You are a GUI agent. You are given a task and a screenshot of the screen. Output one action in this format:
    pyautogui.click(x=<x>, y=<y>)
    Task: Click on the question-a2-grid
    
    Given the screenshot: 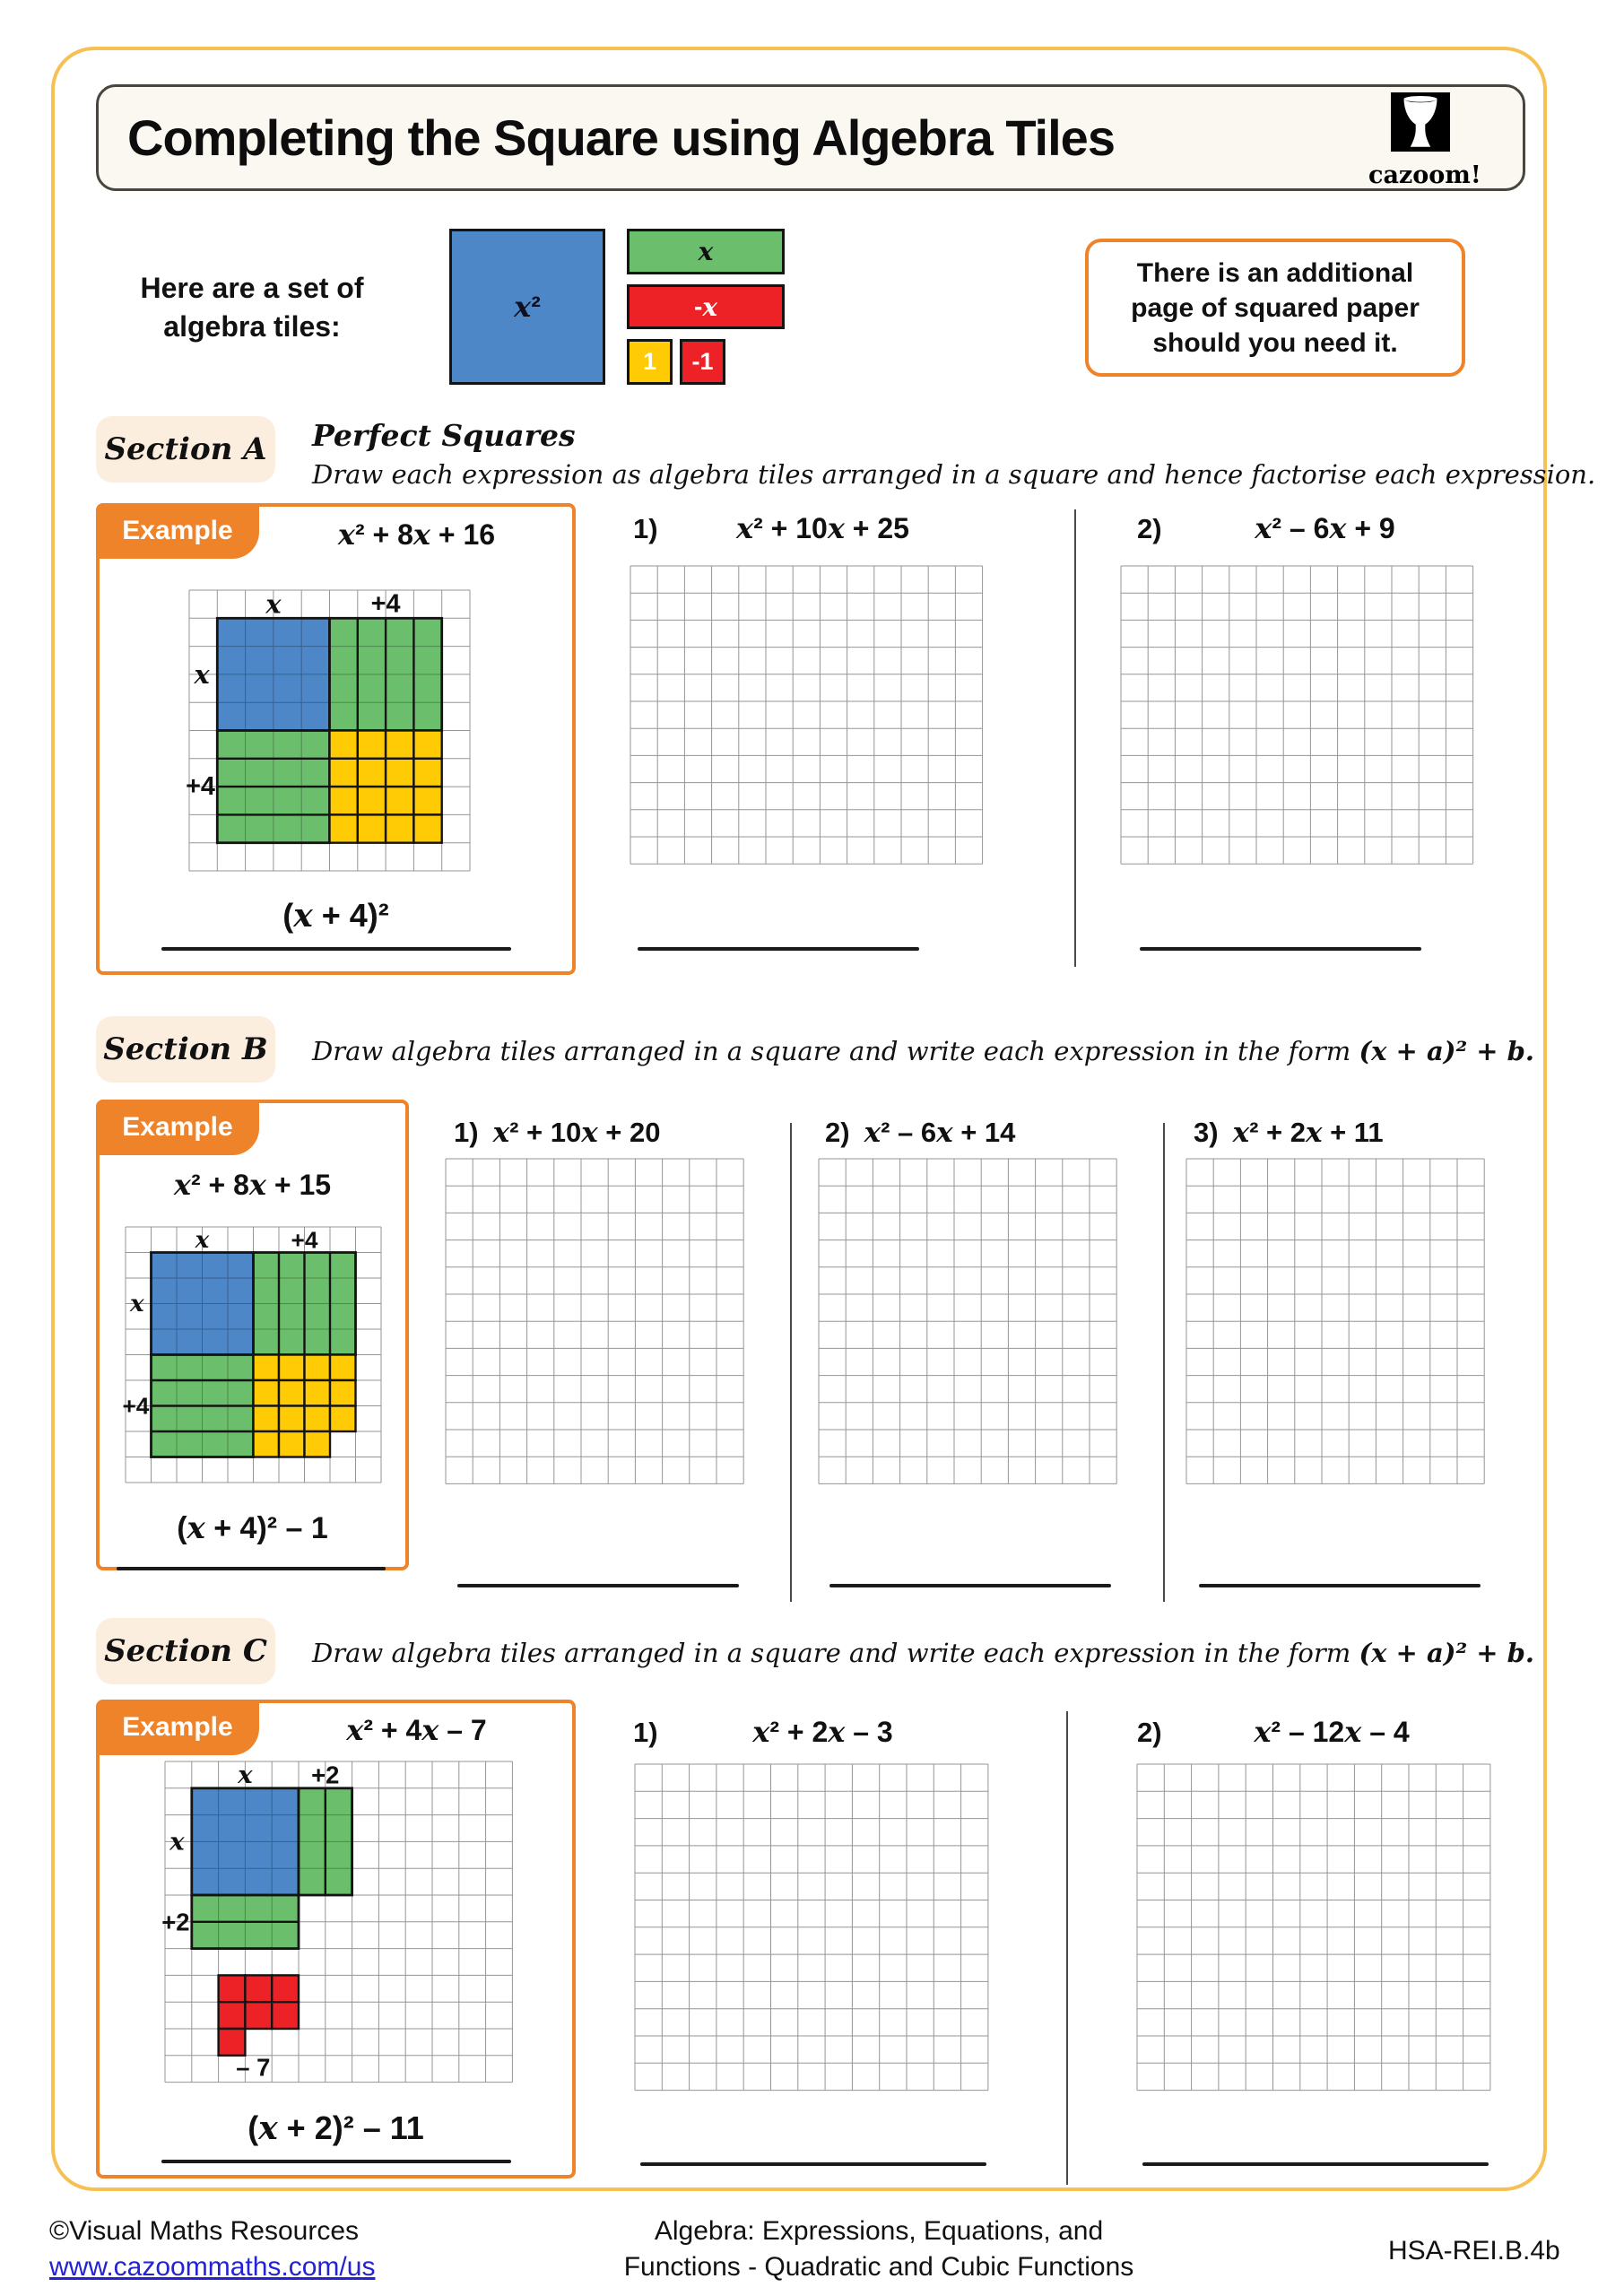 What is the action you would take?
    pyautogui.click(x=1298, y=715)
    